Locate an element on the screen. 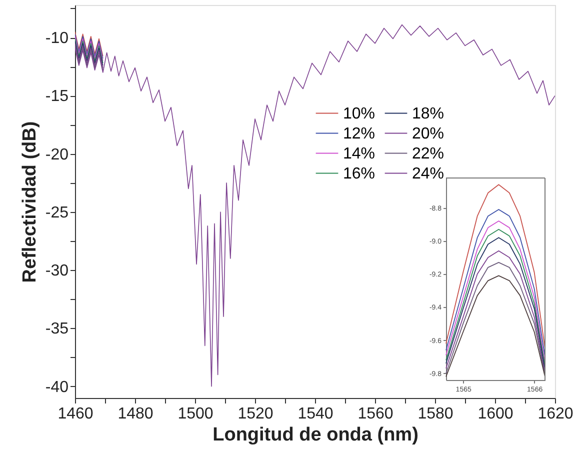 This screenshot has height=455, width=579. y-tick-label: -20 is located at coordinates (57, 155).